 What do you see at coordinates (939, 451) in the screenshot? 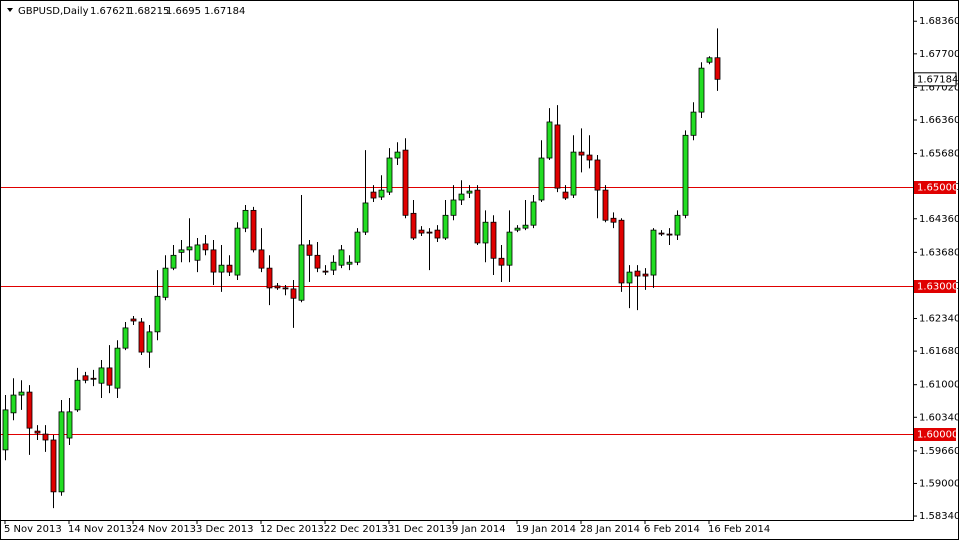
I see `y-tick-label: 1.59660` at bounding box center [939, 451].